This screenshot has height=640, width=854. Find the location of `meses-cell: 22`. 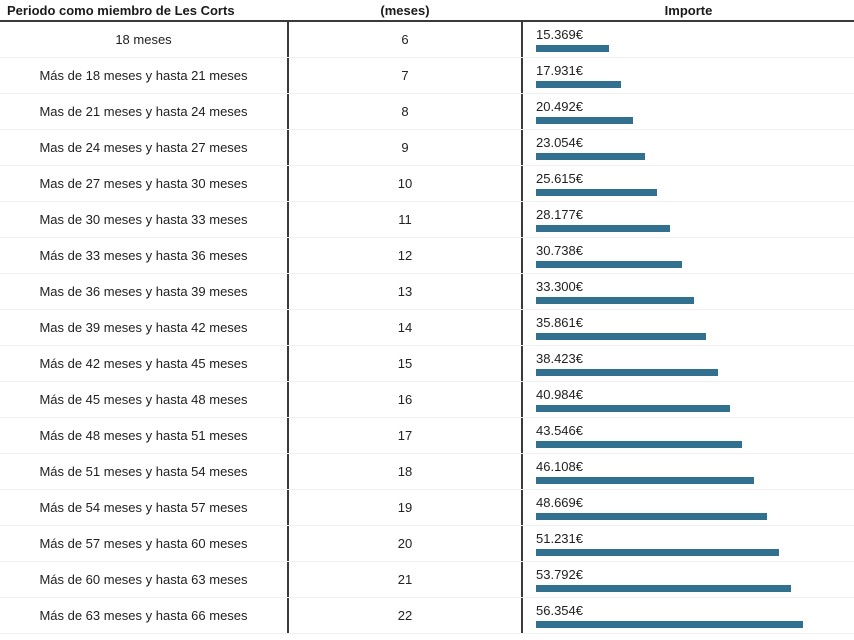

meses-cell: 22 is located at coordinates (405, 615).